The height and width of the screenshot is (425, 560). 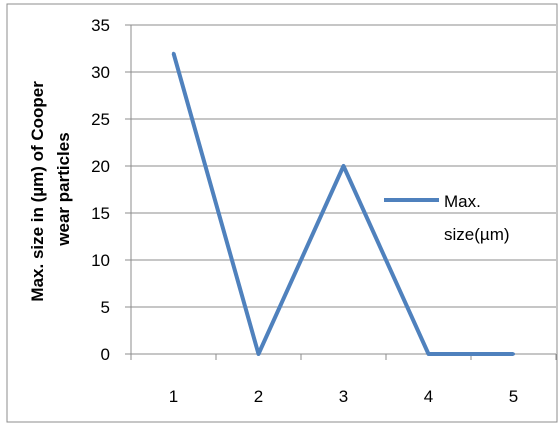 What do you see at coordinates (428, 396) in the screenshot?
I see `x-tick-label-4: 4` at bounding box center [428, 396].